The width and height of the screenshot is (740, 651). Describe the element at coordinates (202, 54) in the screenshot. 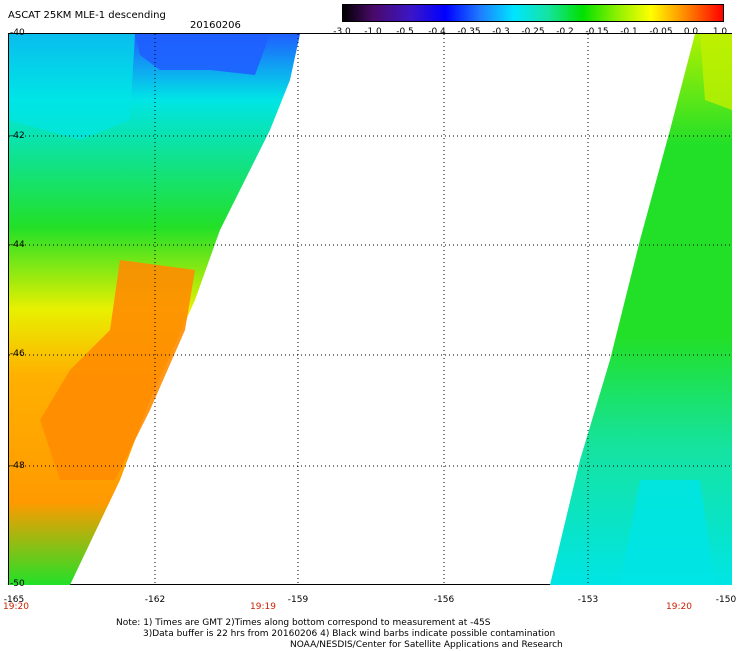

I see `left-swath-blue-region` at that location.